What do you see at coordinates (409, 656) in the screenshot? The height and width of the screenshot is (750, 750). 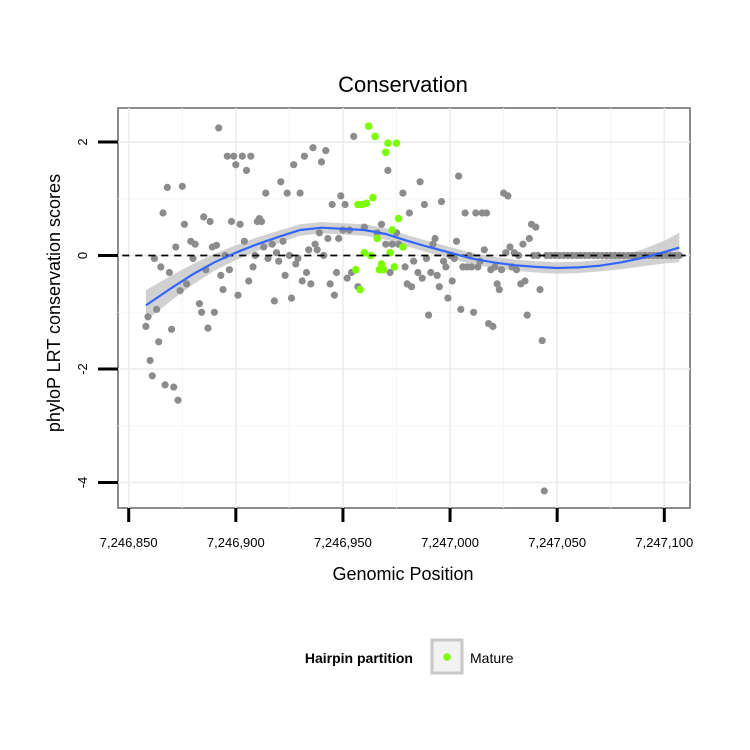 I see `legend: Hairpin partition Mature` at bounding box center [409, 656].